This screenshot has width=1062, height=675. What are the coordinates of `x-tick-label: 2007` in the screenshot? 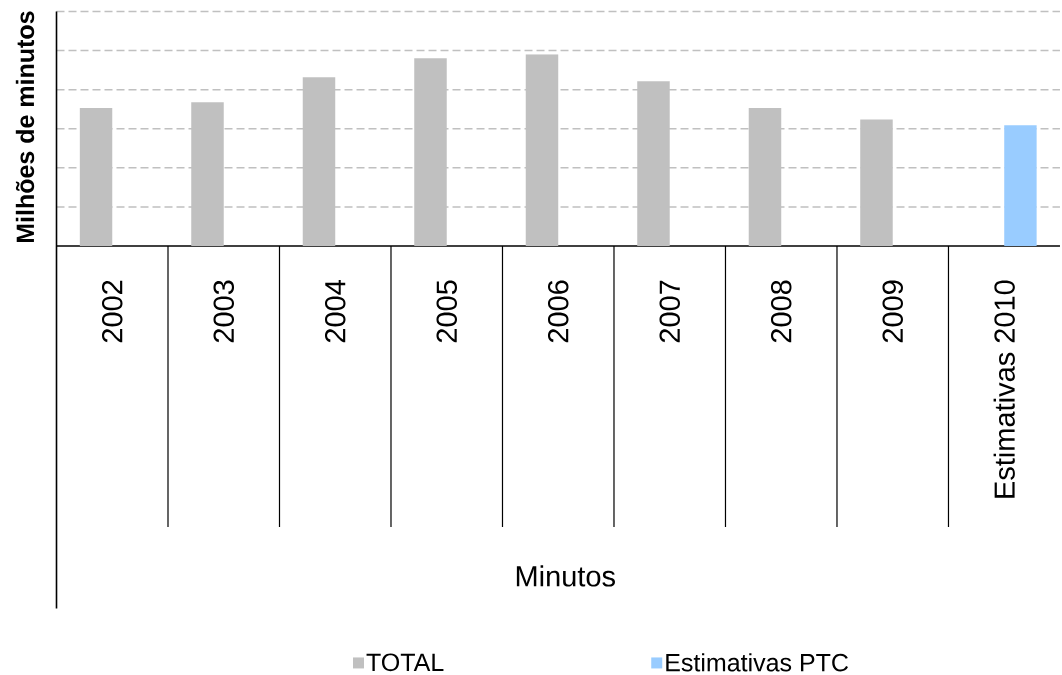 It's located at (669, 311).